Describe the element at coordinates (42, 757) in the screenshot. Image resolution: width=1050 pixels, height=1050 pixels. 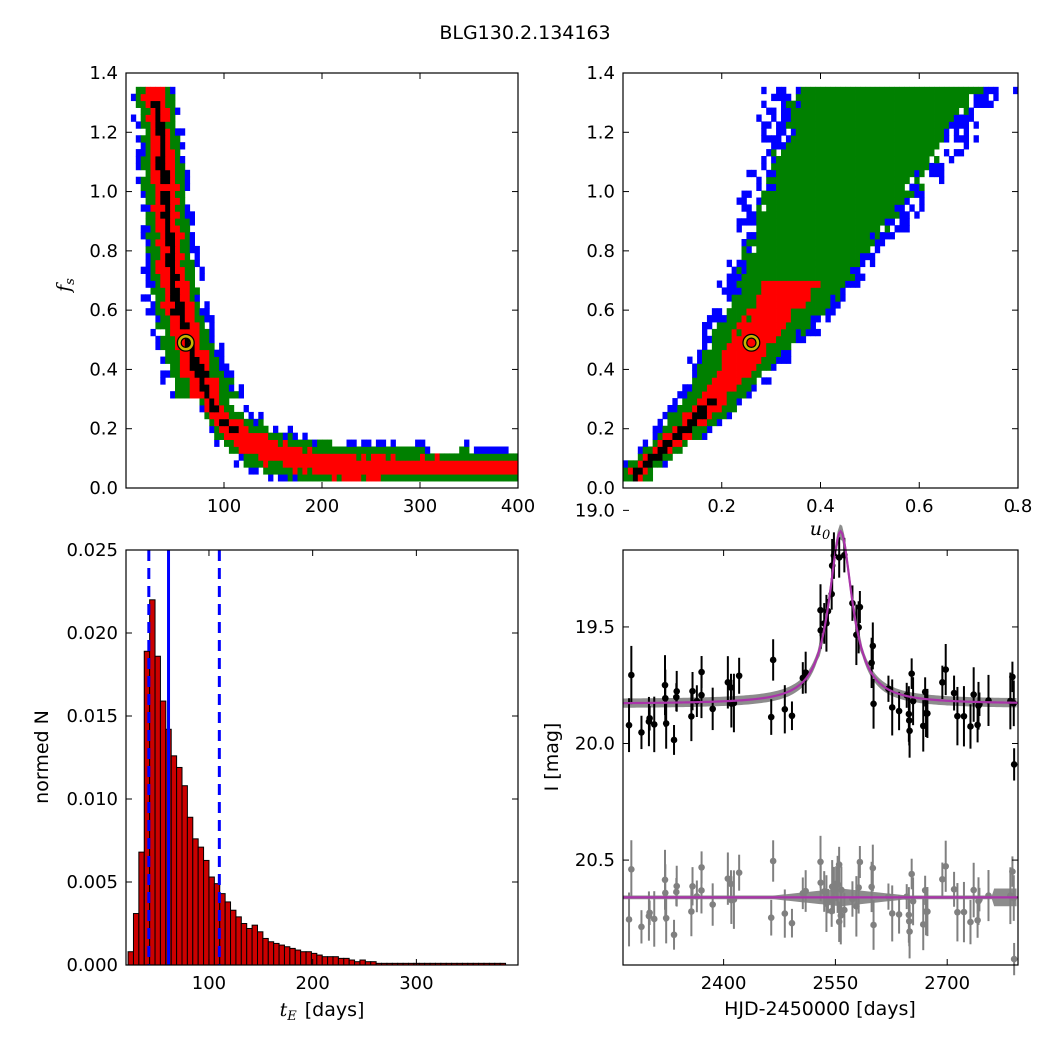
I see `p3-ylabel: normed N` at that location.